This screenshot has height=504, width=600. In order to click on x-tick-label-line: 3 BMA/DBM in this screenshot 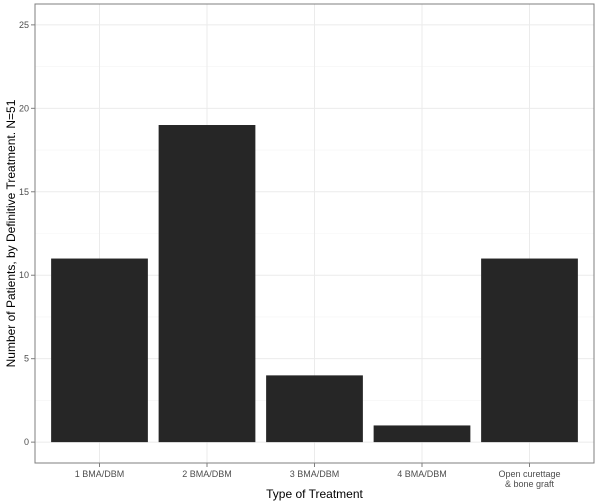, I will do `click(315, 474)`.